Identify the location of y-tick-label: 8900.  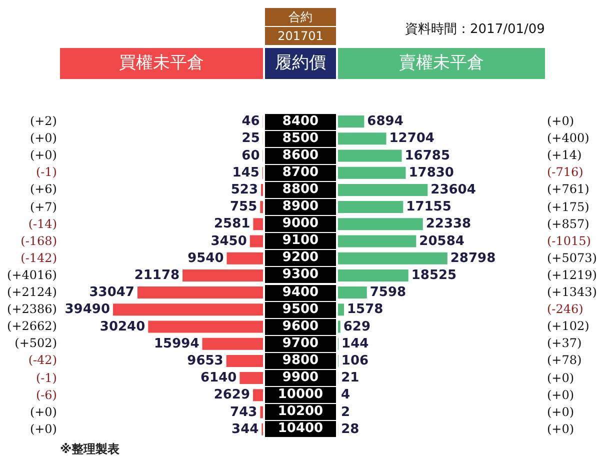
(300, 207).